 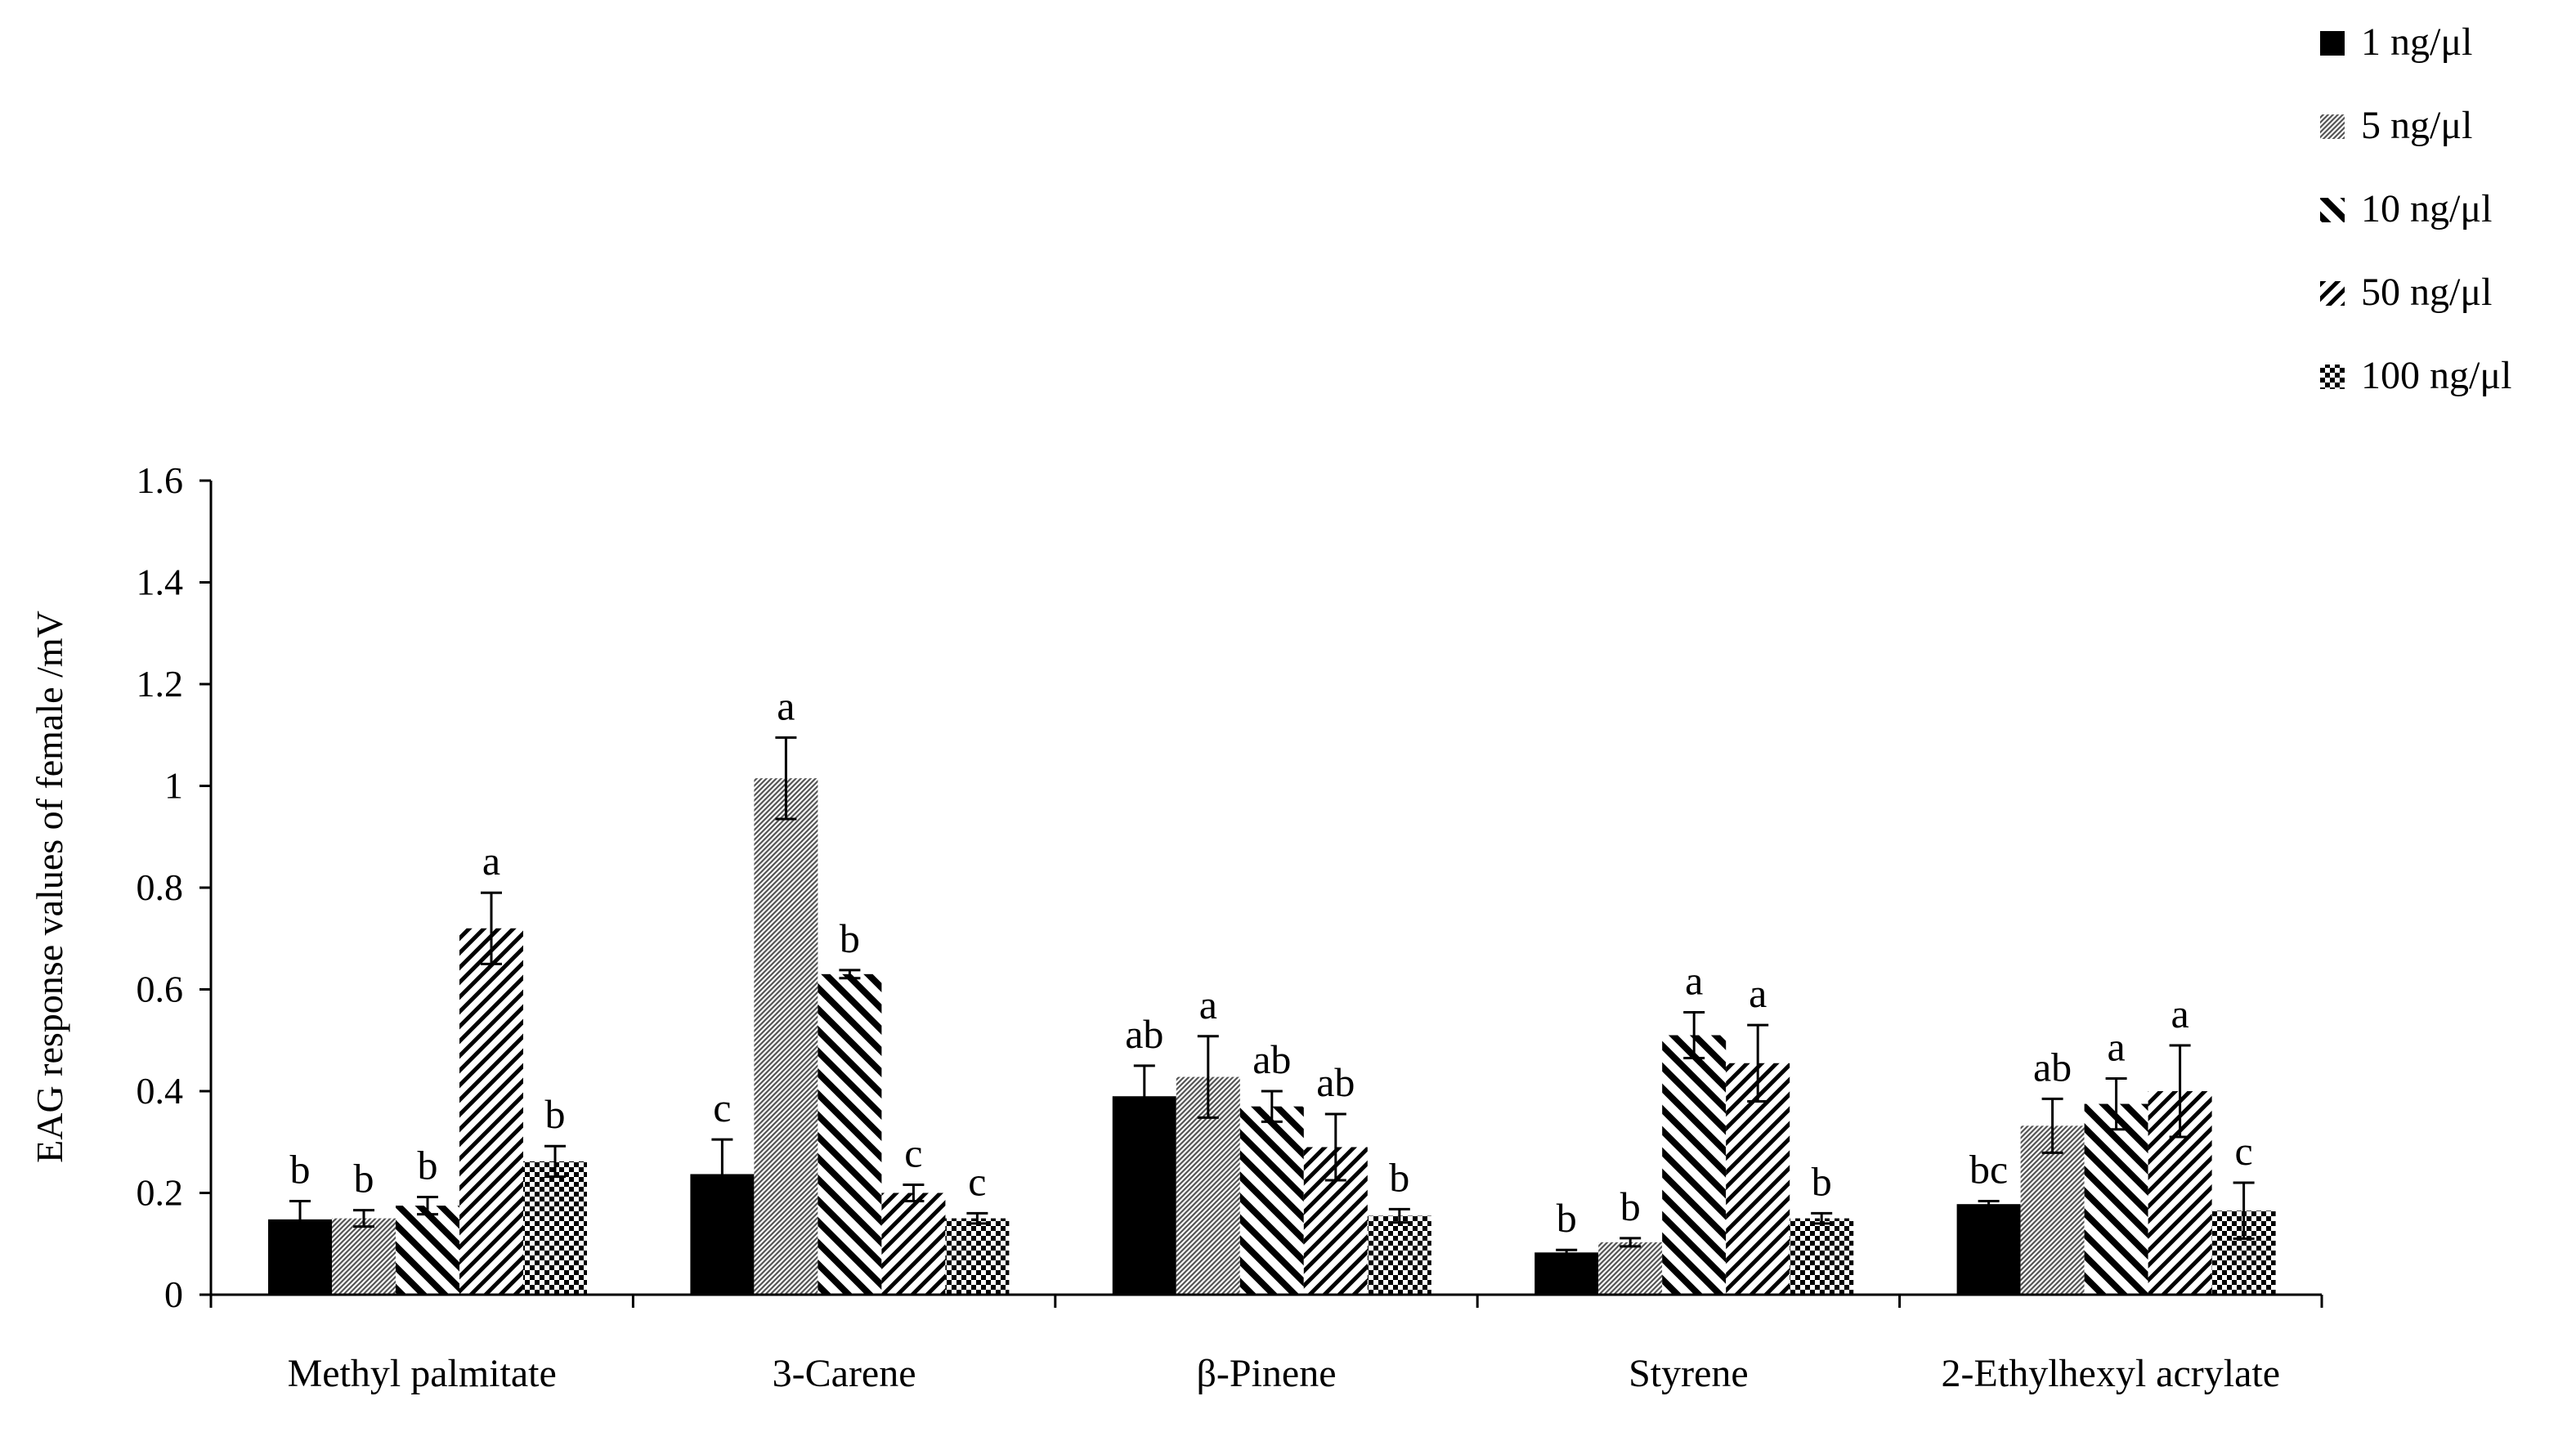 What do you see at coordinates (160, 684) in the screenshot?
I see `y-tick-label: 1.2` at bounding box center [160, 684].